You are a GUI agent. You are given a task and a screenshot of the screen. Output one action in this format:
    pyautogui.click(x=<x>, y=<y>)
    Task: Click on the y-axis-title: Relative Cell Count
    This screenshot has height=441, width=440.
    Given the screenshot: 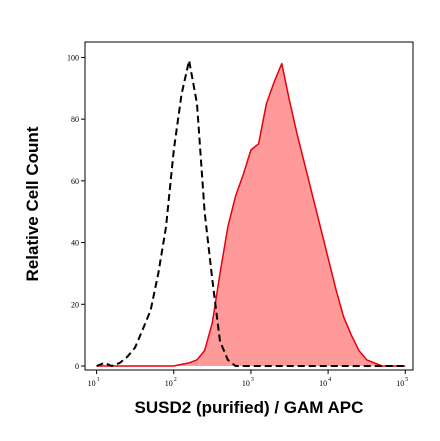 What is the action you would take?
    pyautogui.click(x=32, y=203)
    